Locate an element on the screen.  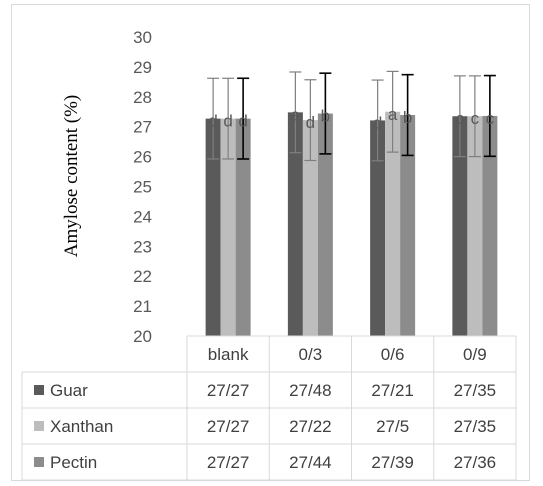
y-axis-label: Amylose content (%) is located at coordinates (71, 176).